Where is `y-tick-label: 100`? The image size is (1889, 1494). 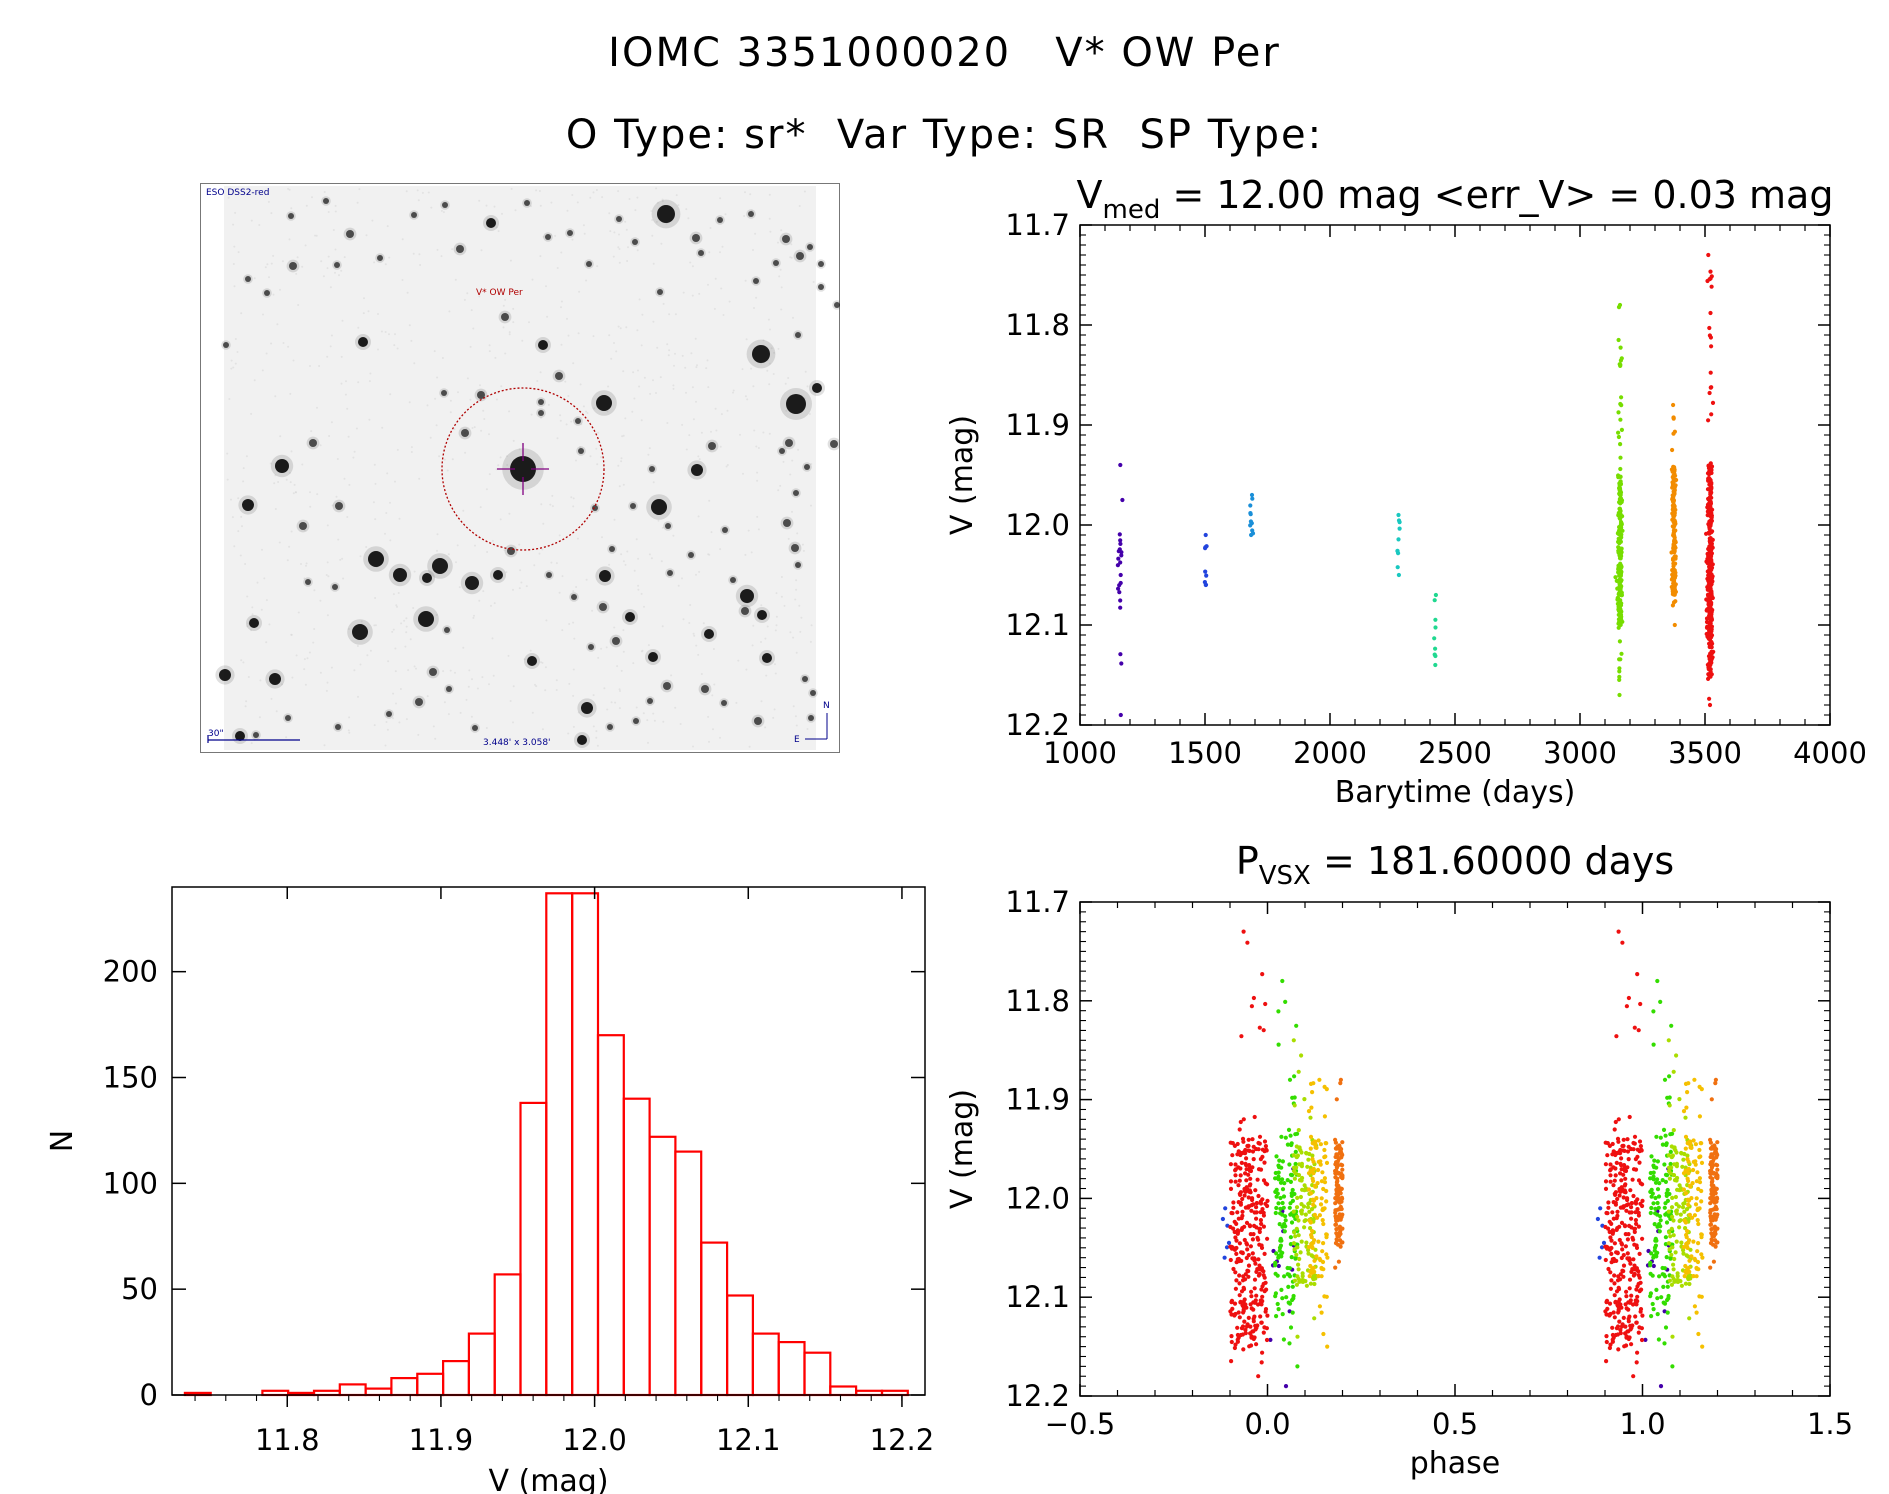
y-tick-label: 100 is located at coordinates (130, 1183).